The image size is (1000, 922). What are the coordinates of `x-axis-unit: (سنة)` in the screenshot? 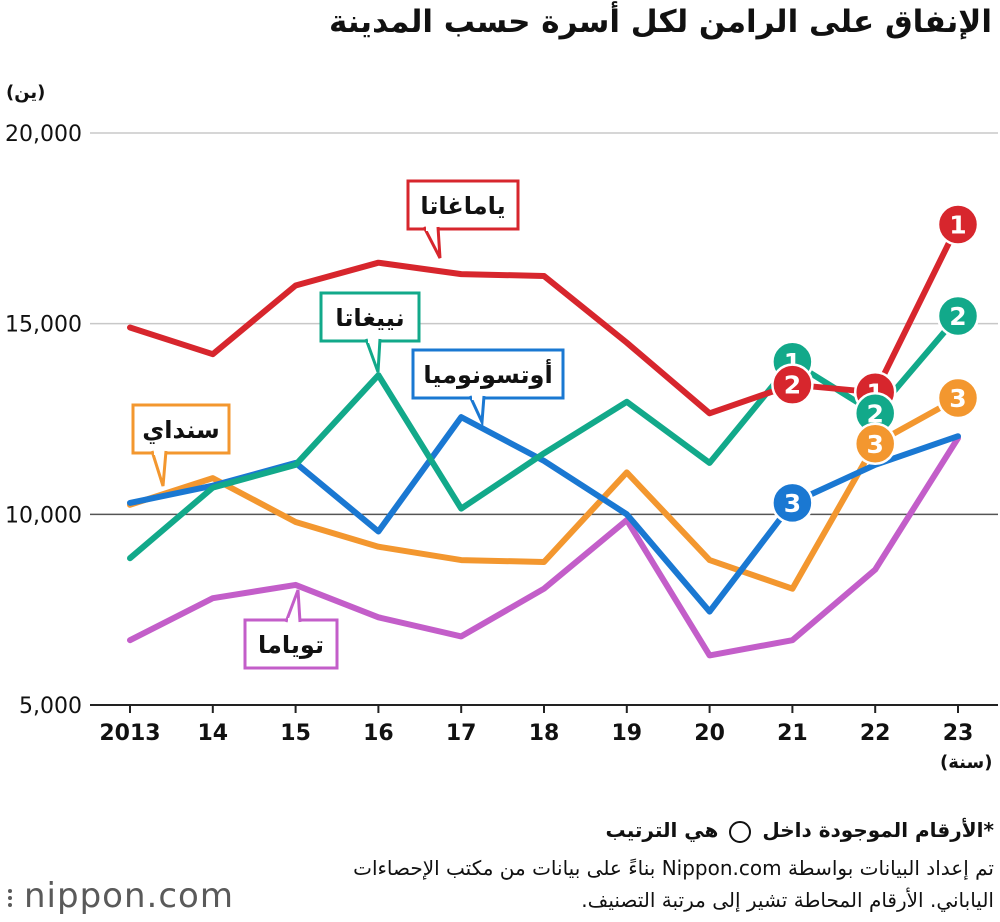 It's located at (966, 762).